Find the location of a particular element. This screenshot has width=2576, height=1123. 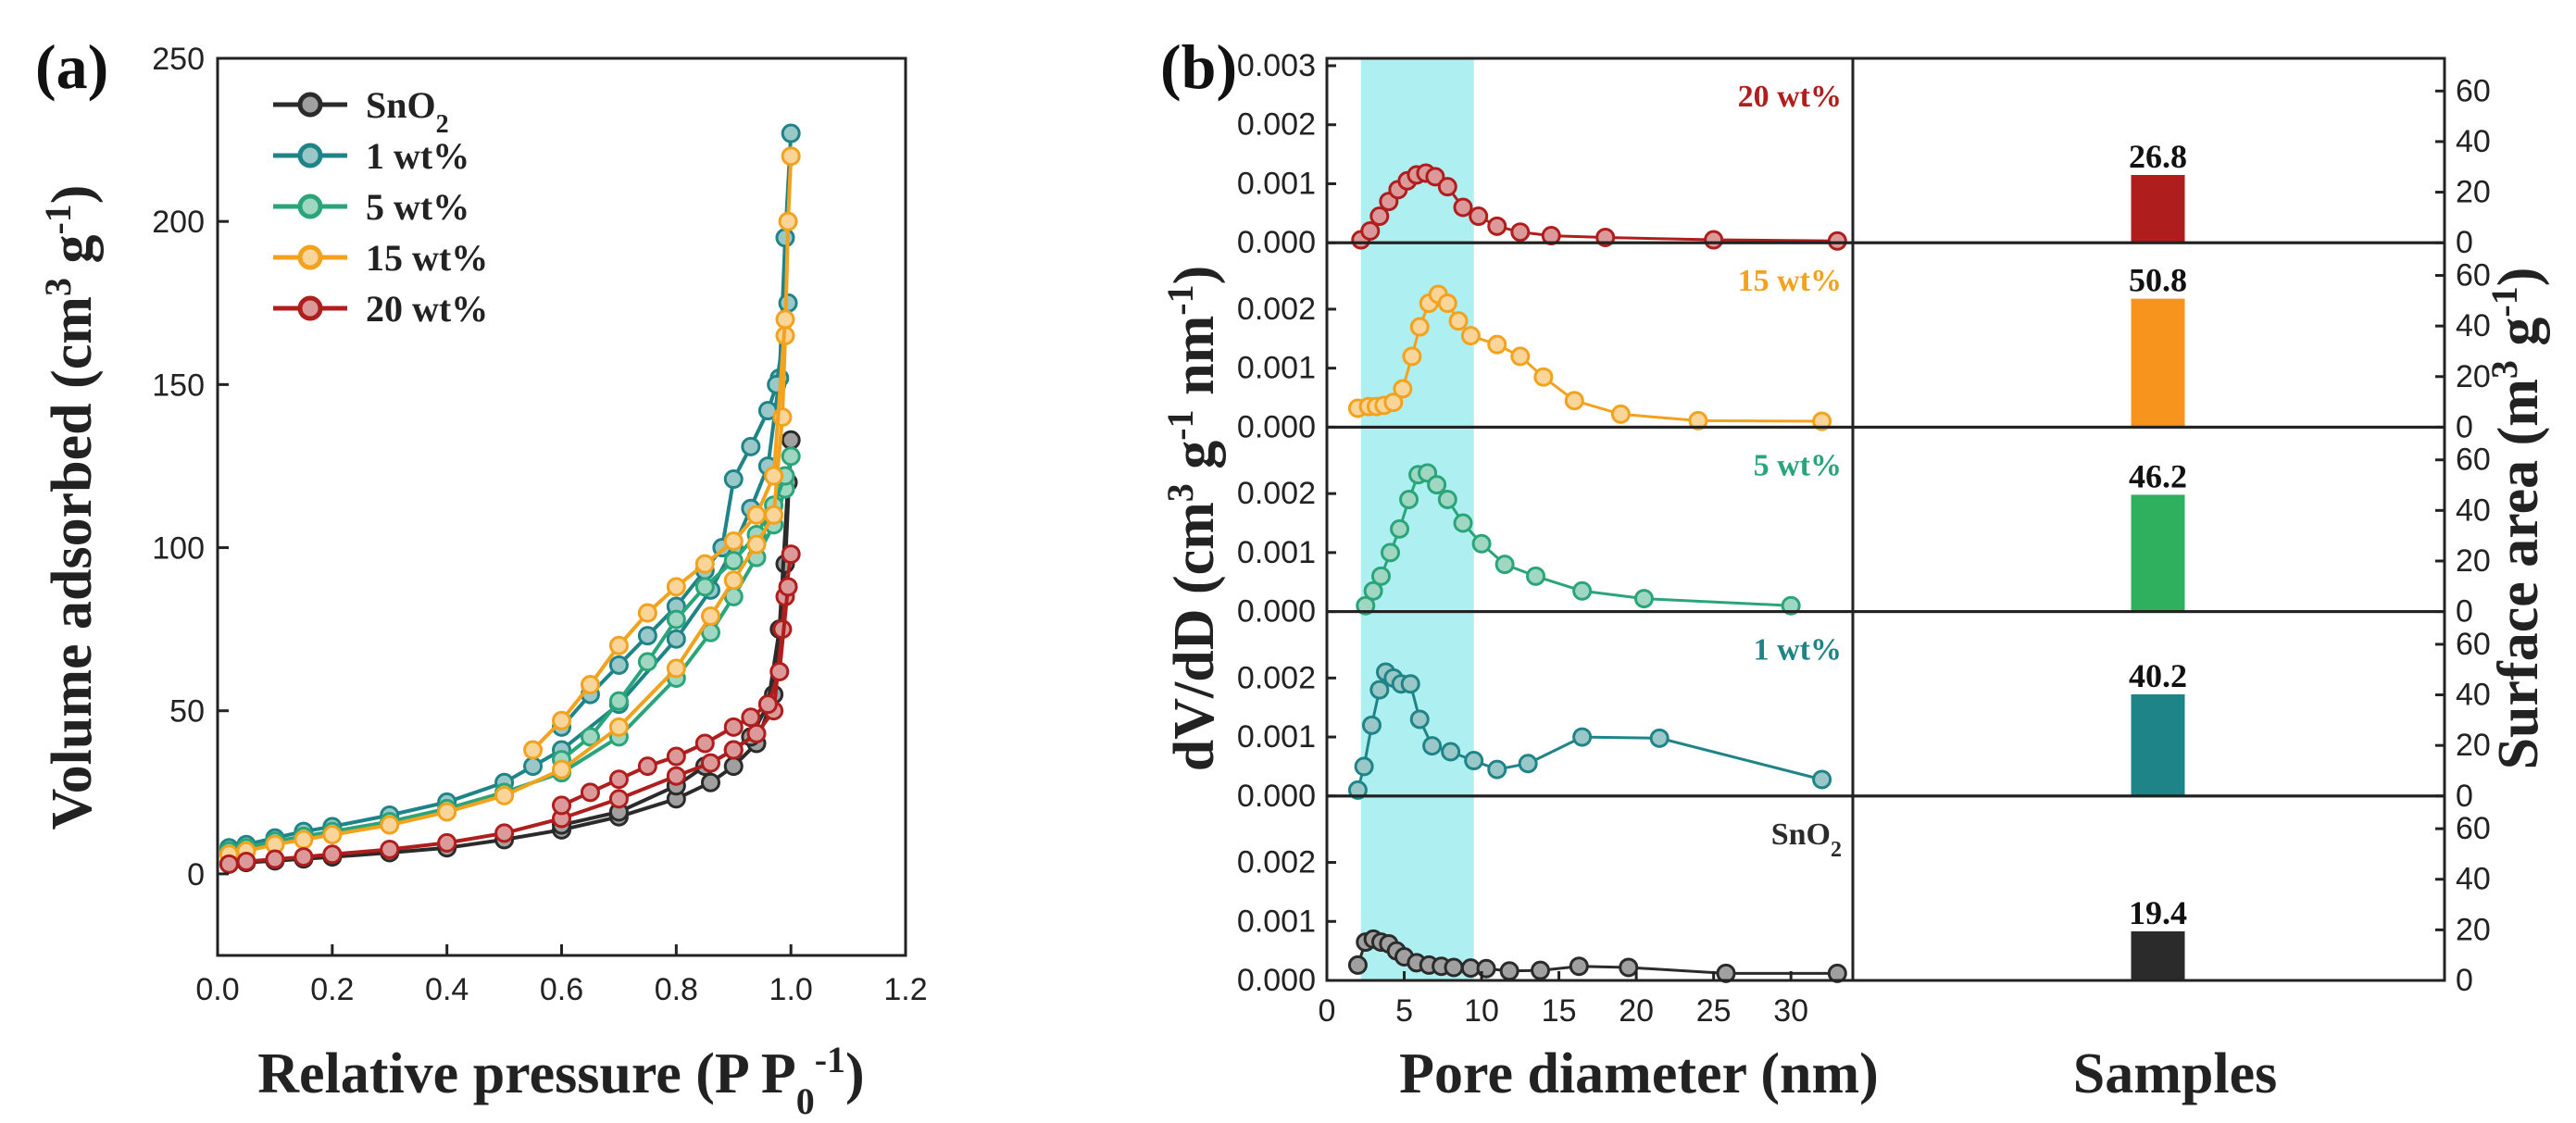

panel-b-samples-axis-title: Samples is located at coordinates (2175, 1073).